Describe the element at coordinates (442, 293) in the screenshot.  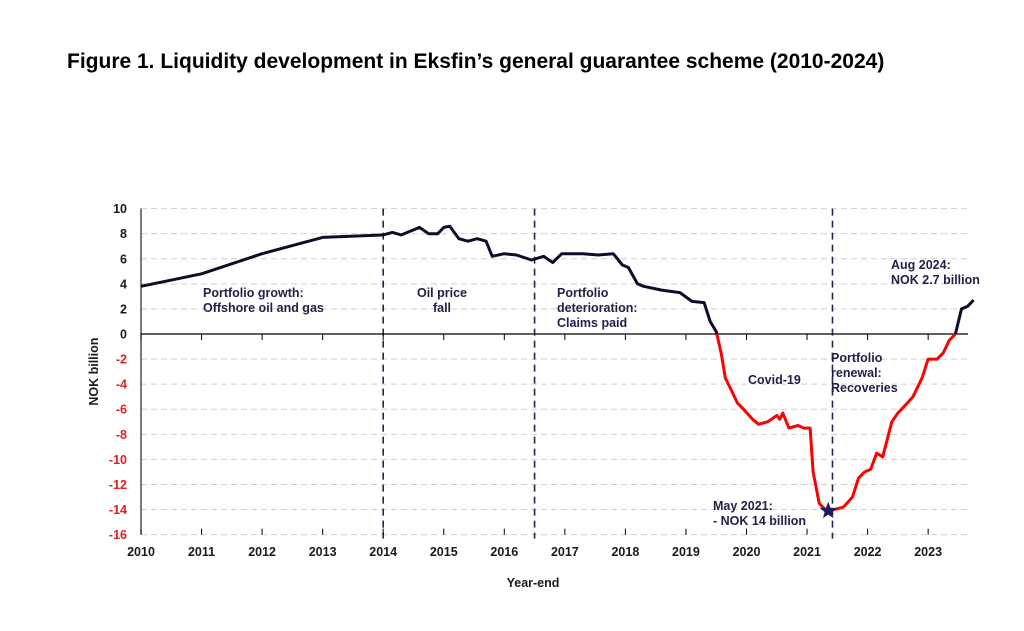
I see `annotation-line: Oil price` at that location.